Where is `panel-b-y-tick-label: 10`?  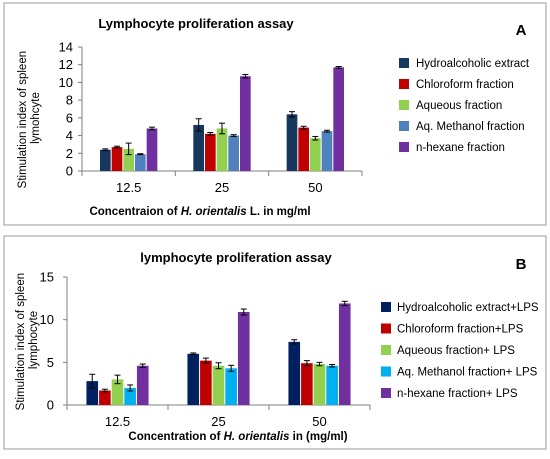 panel-b-y-tick-label: 10 is located at coordinates (47, 319).